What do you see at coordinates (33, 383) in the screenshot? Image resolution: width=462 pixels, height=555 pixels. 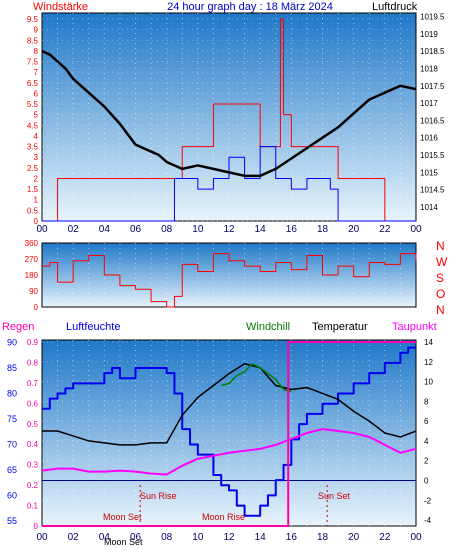 I see `rain-tick-label: 0.7` at bounding box center [33, 383].